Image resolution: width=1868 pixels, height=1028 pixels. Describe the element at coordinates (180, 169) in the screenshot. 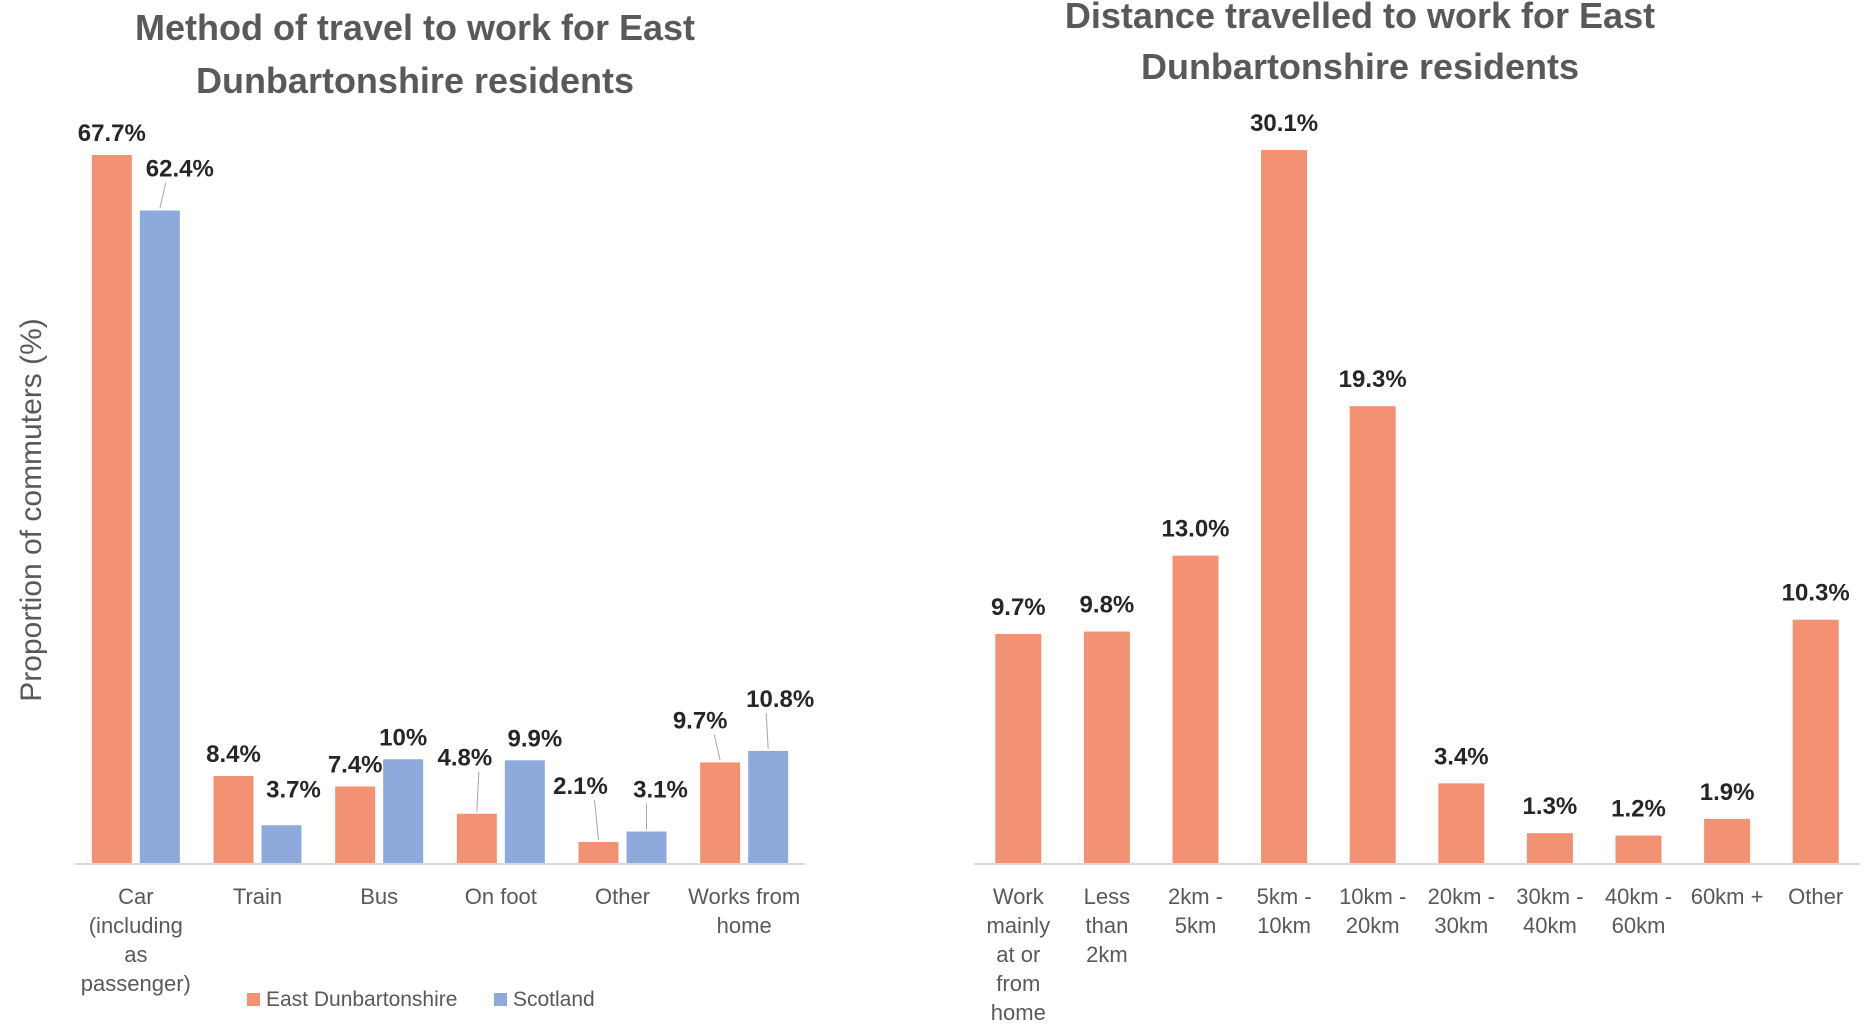

I see `left-data-label-1-0: 62.4%` at that location.